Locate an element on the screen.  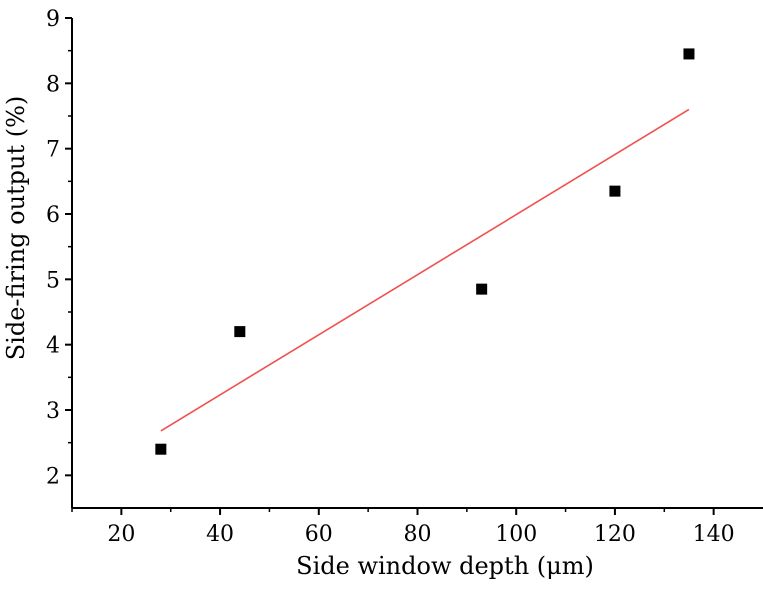
y-tick-label: 9 is located at coordinates (53, 19).